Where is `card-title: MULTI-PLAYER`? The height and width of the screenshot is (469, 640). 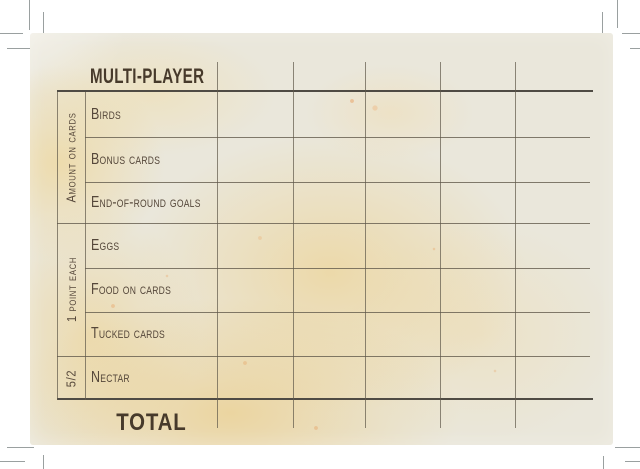 card-title: MULTI-PLAYER is located at coordinates (169, 77).